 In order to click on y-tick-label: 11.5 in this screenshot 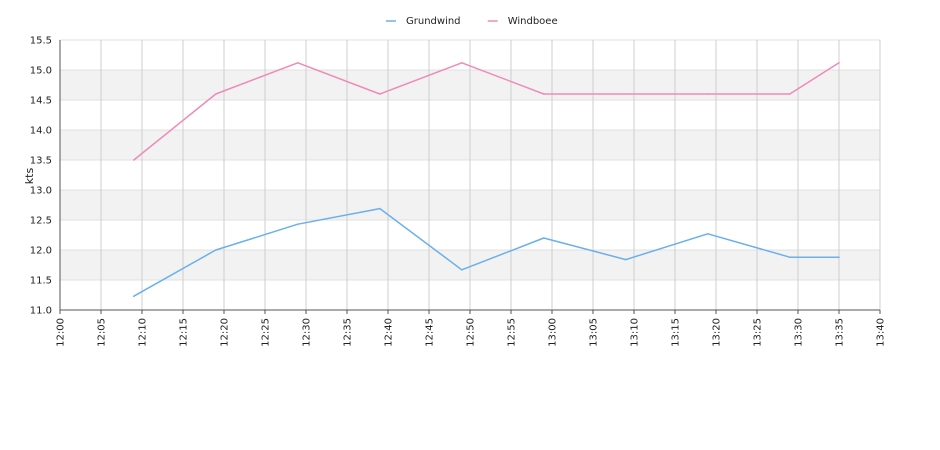, I will do `click(41, 281)`.